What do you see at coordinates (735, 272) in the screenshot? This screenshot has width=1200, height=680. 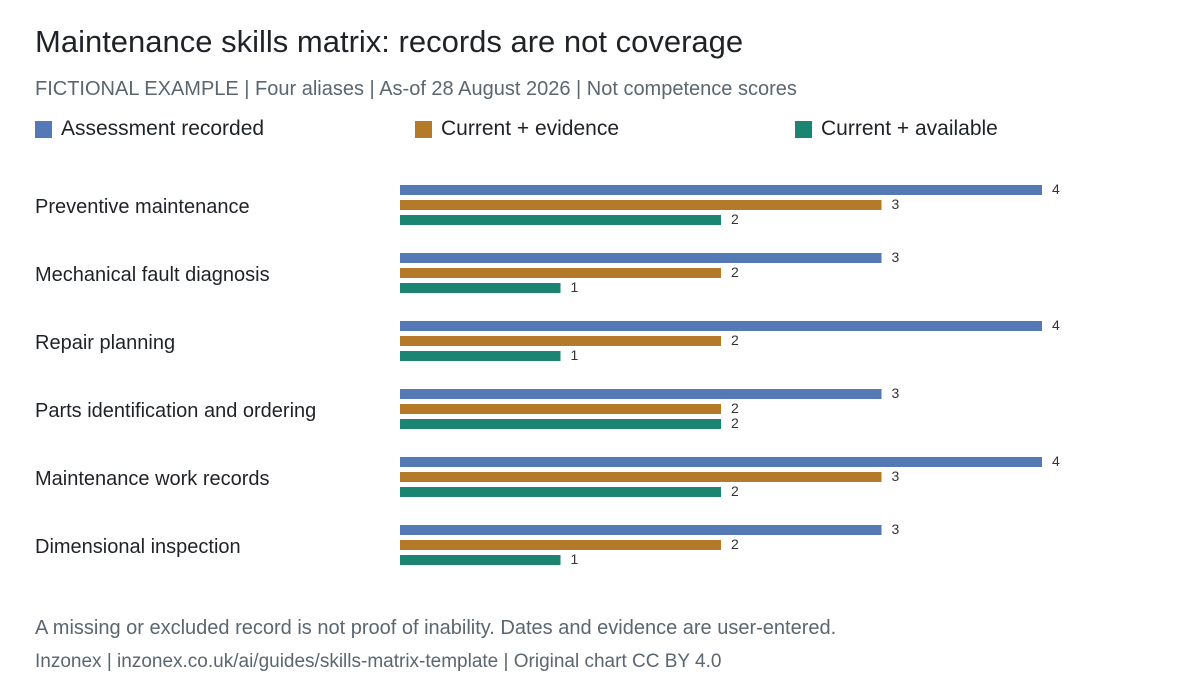 I see `data-label-current-evidence-mechanical-fault-diagnosis: 2` at bounding box center [735, 272].